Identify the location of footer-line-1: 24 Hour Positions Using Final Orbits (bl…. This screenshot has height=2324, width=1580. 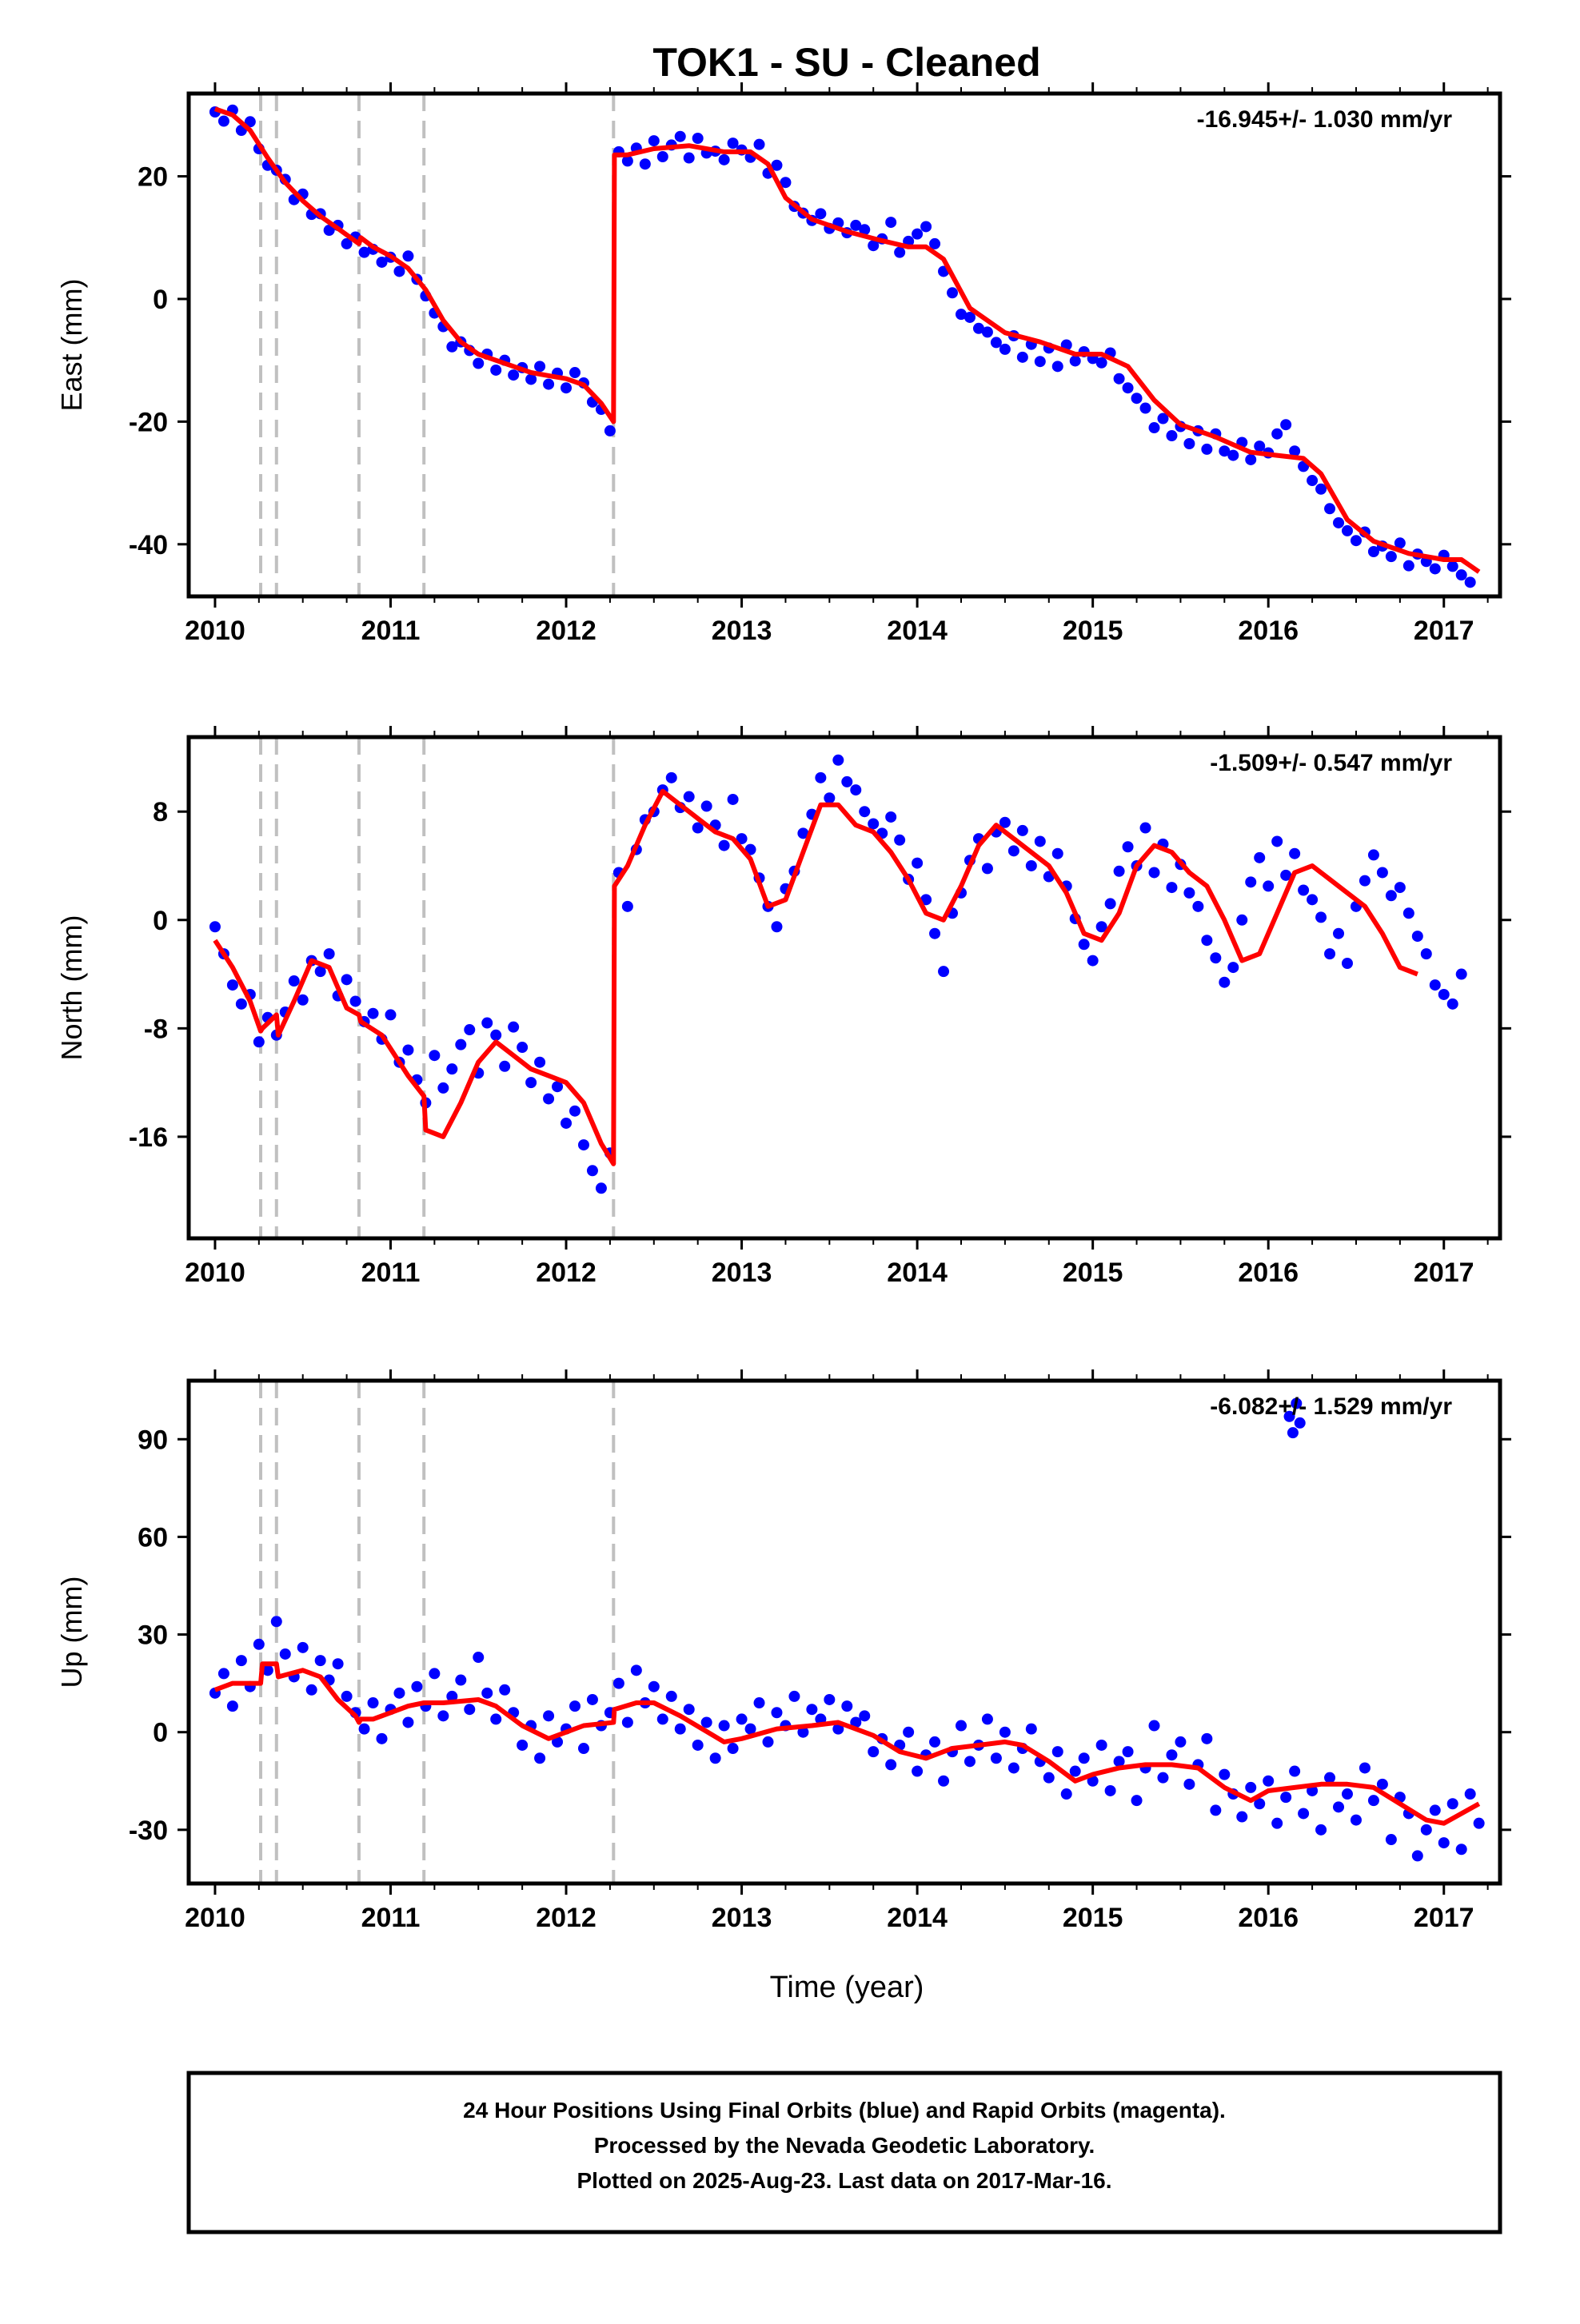
(845, 2111).